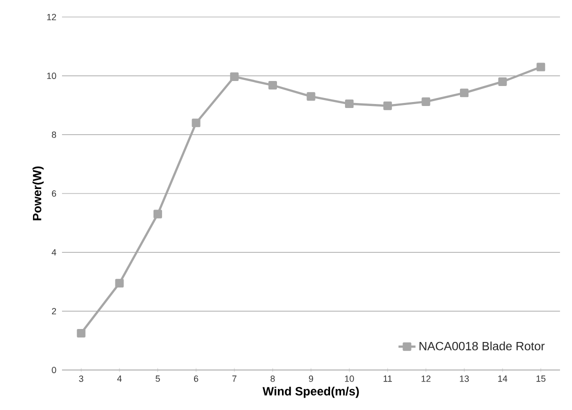  What do you see at coordinates (426, 379) in the screenshot?
I see `x-tick-label: 12` at bounding box center [426, 379].